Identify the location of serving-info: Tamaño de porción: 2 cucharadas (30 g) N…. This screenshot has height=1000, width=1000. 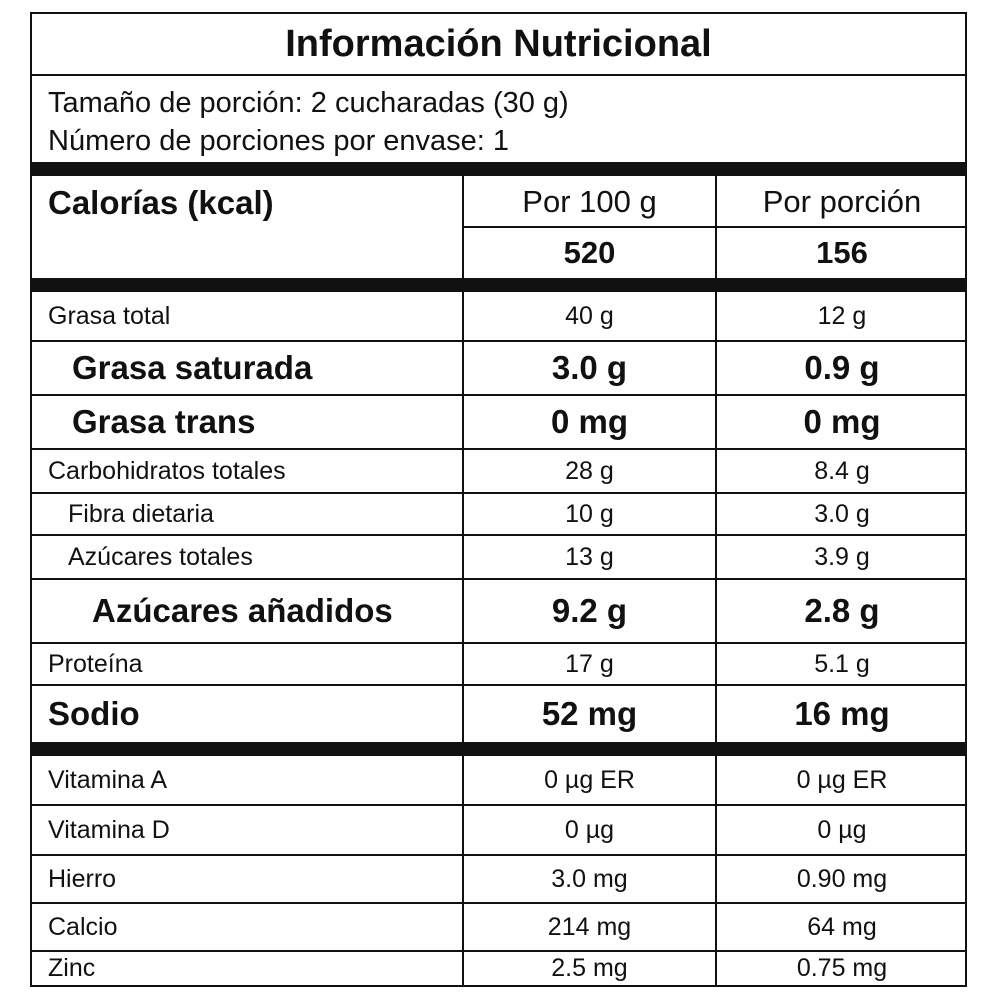
(308, 122).